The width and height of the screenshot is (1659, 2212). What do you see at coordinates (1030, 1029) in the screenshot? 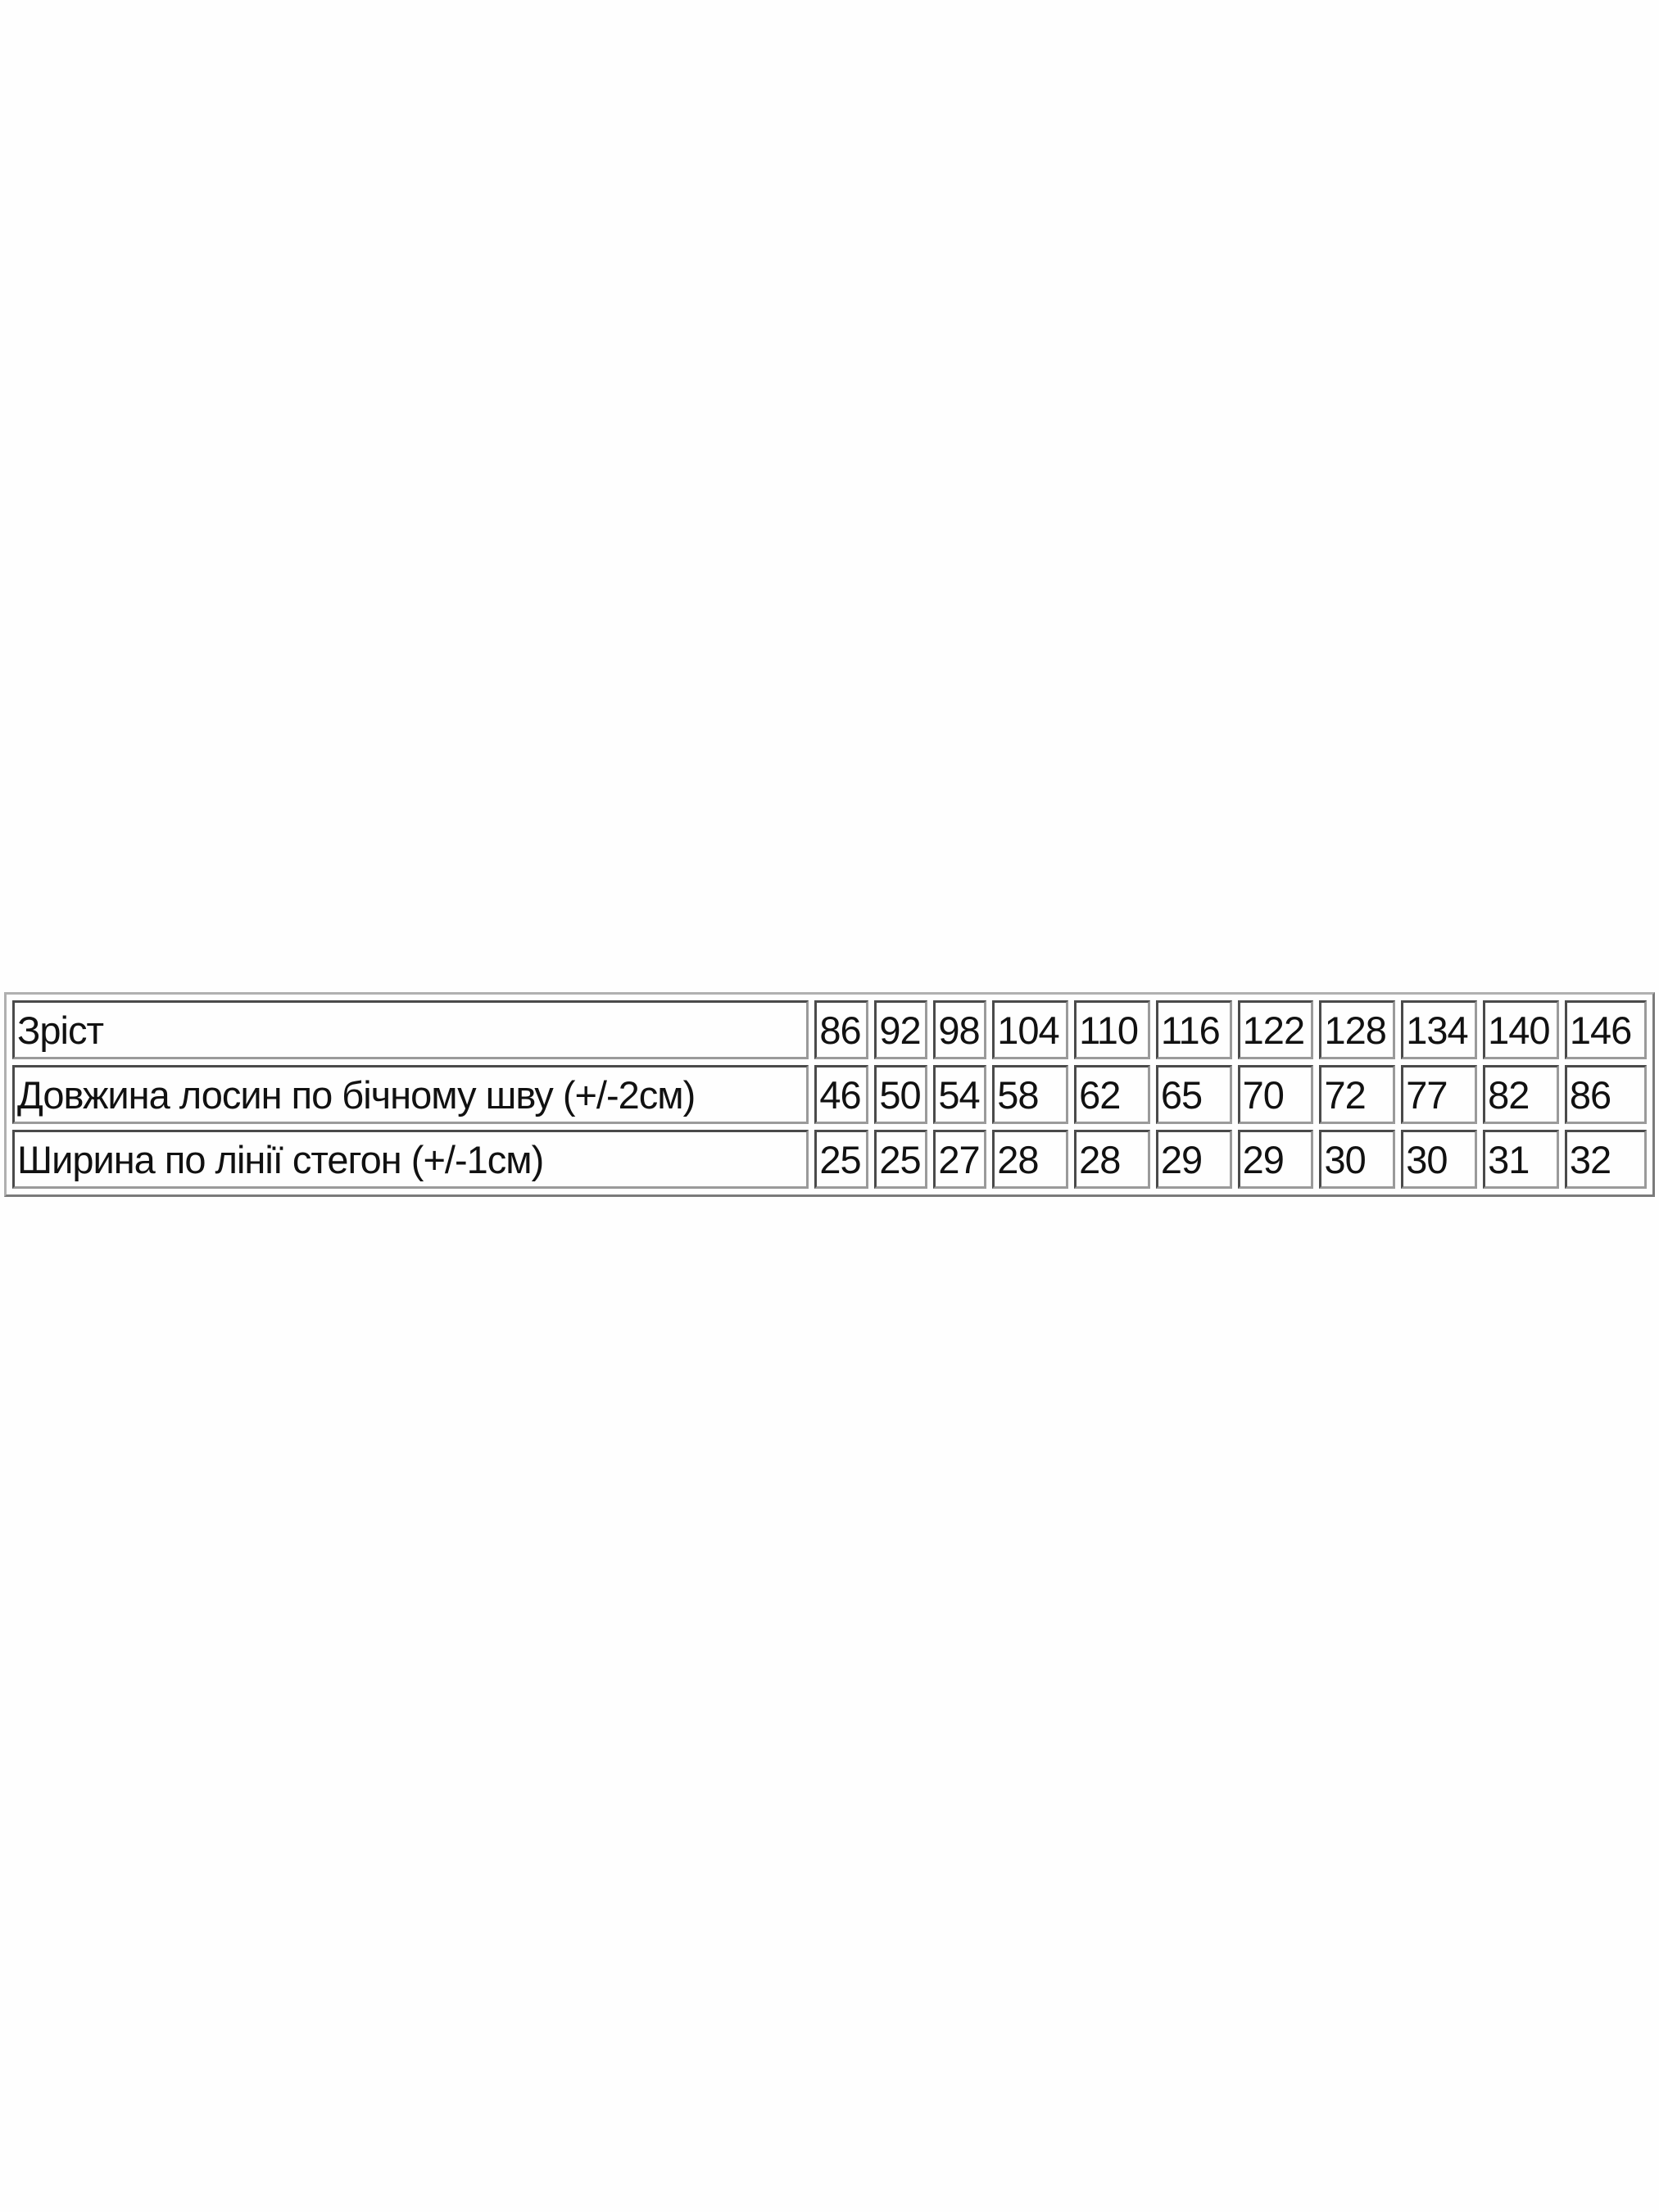
I see `table-cell: 104` at bounding box center [1030, 1029].